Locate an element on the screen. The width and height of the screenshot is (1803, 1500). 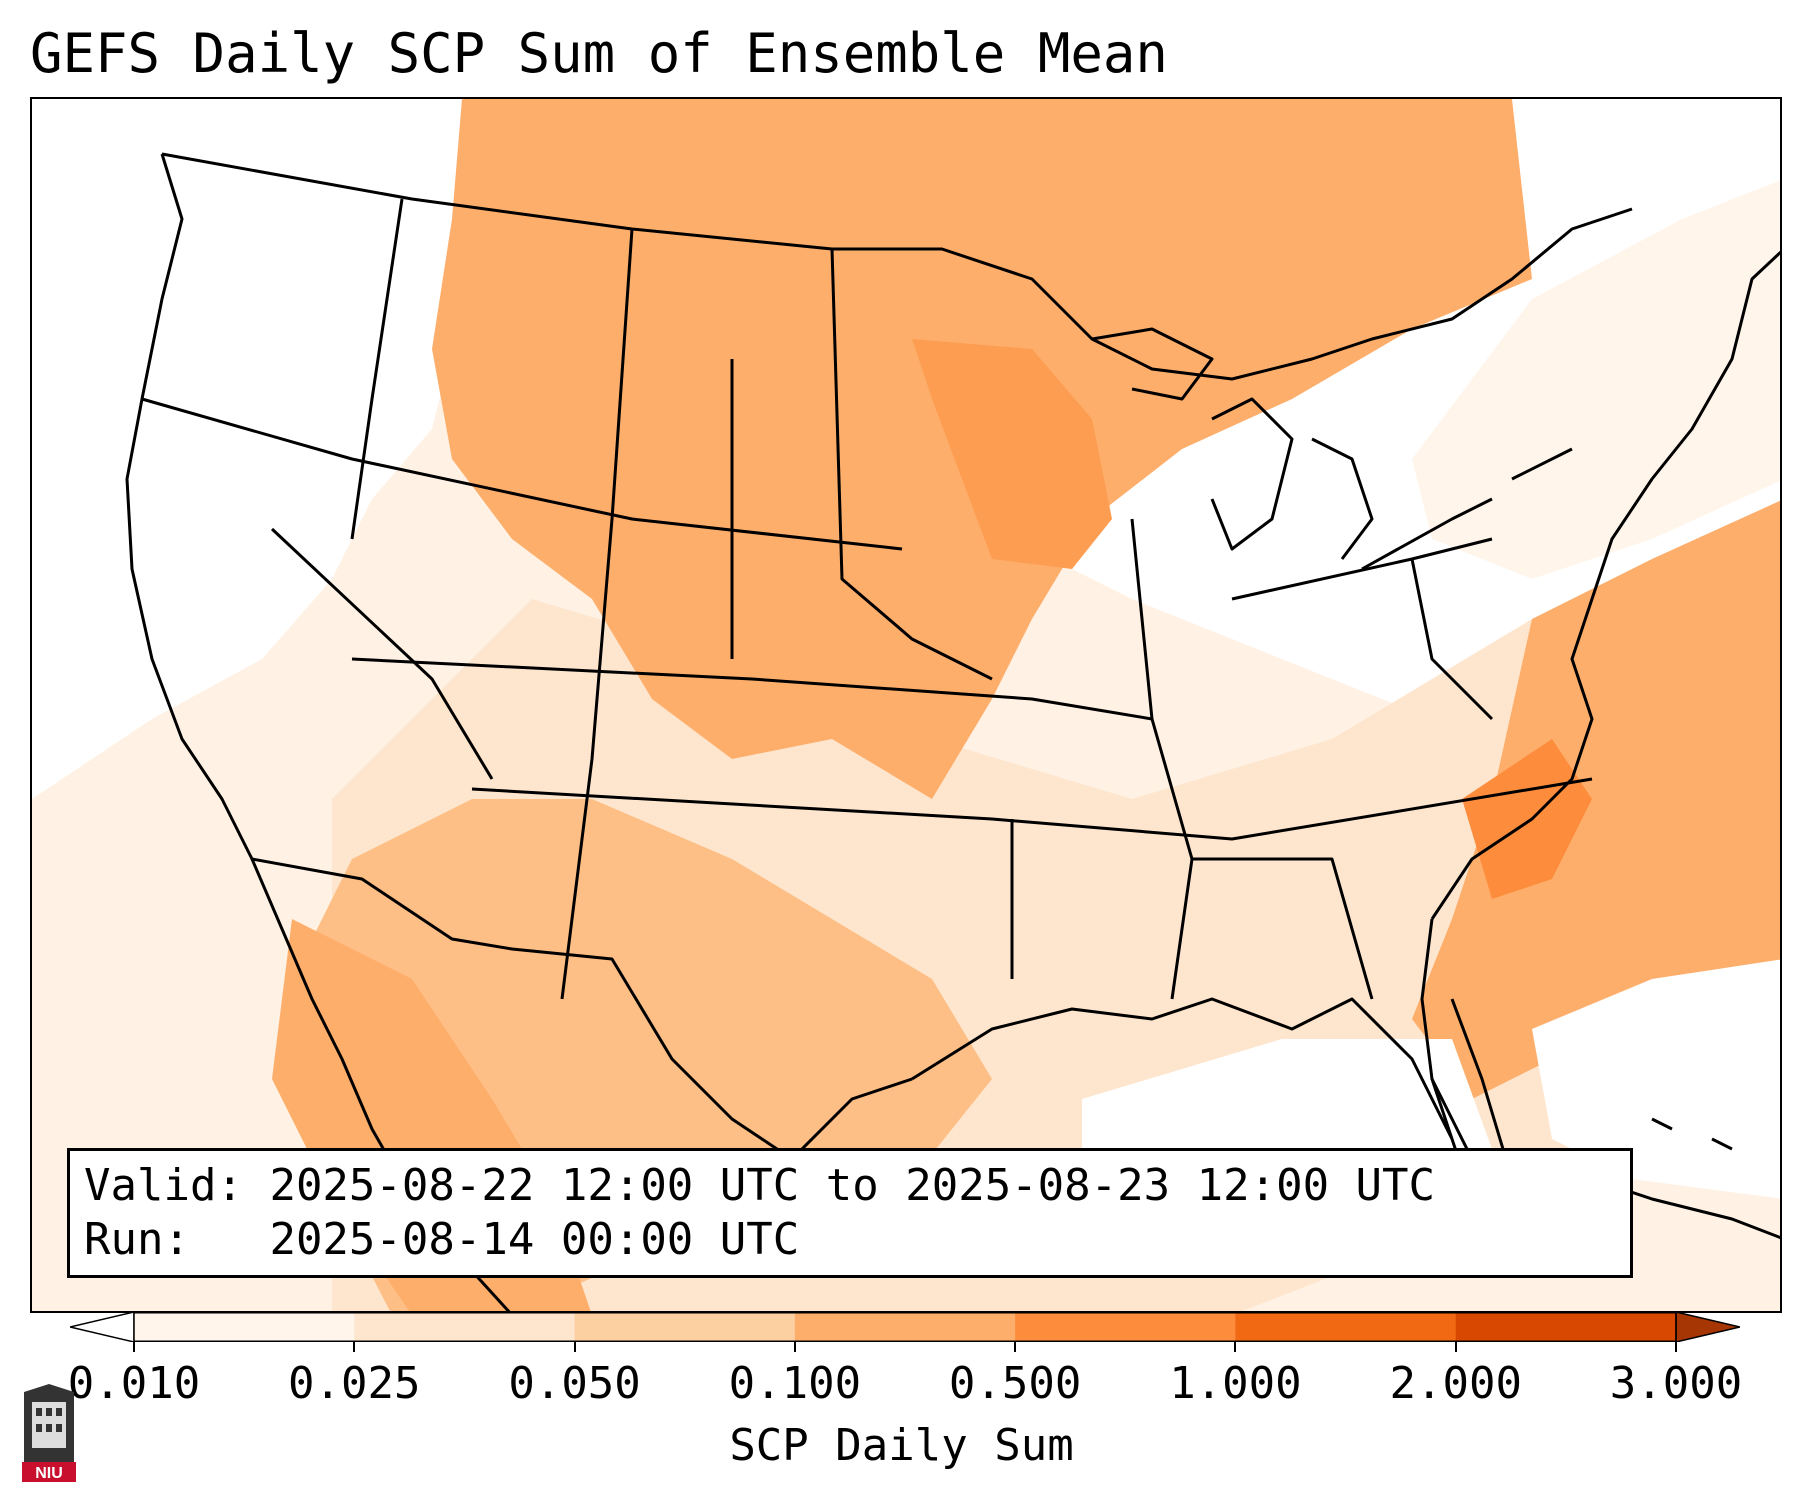
shade-strong-midwest is located at coordinates (1012, 454).